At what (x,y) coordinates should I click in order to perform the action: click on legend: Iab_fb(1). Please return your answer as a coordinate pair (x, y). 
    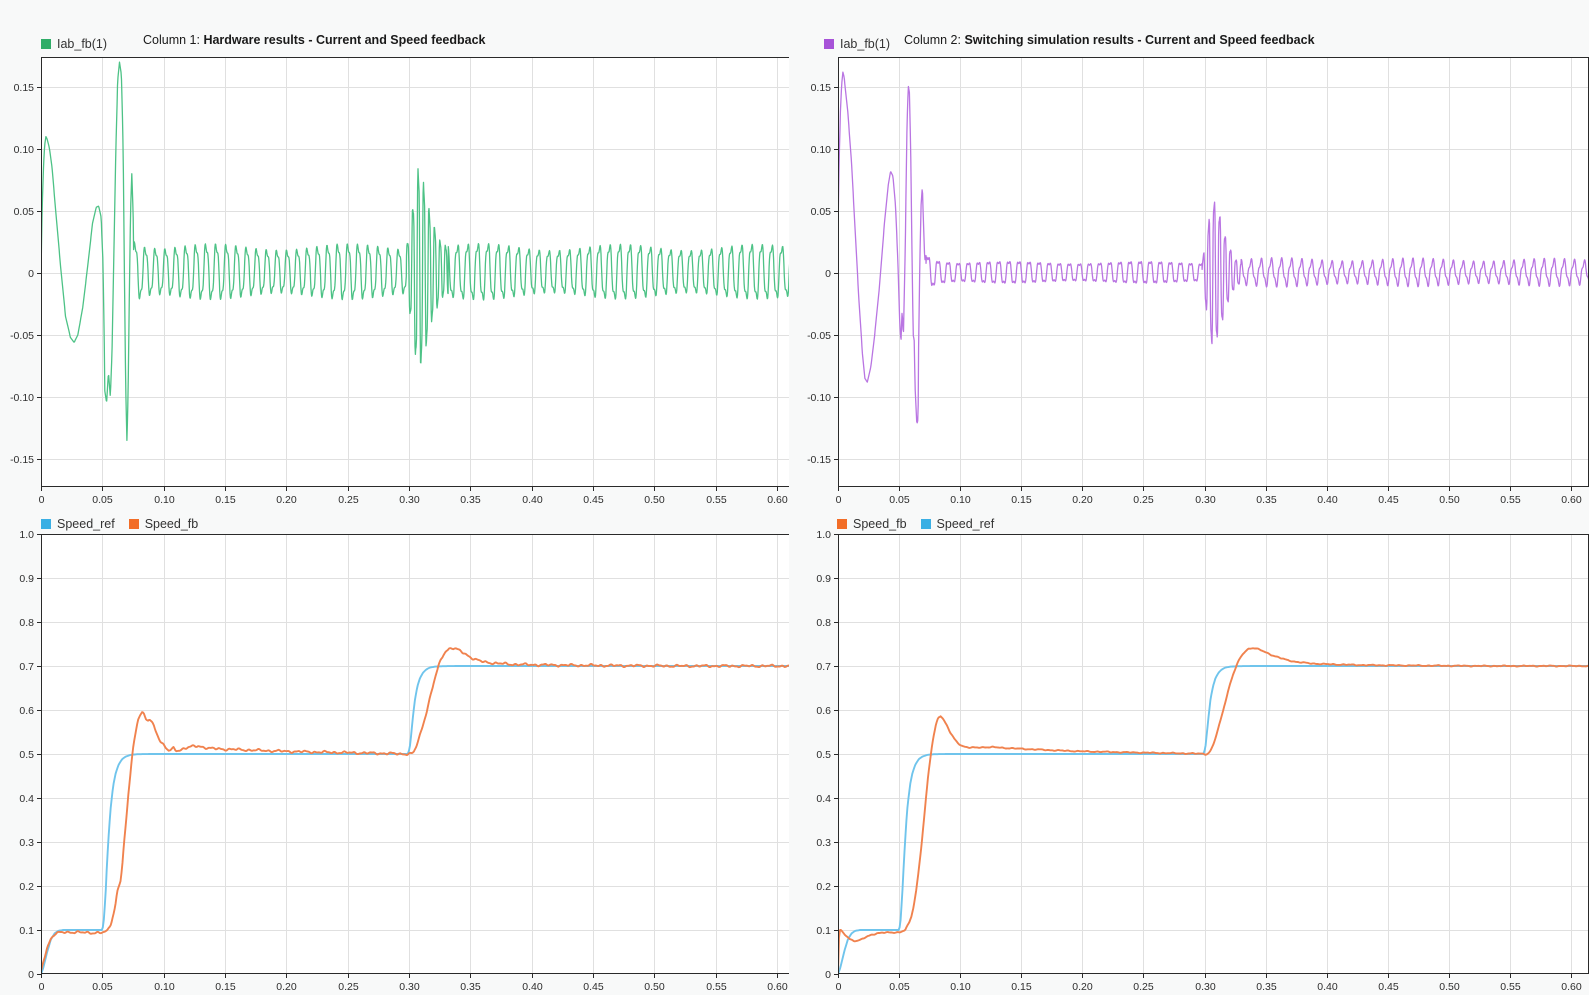
    Looking at the image, I should click on (857, 44).